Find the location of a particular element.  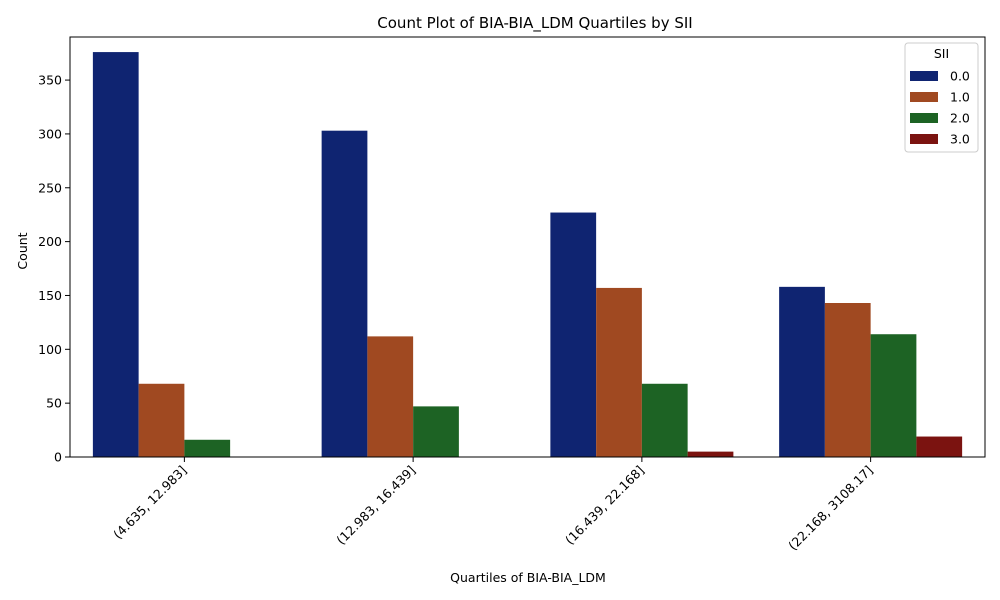

y-tick-label: 250 is located at coordinates (50, 187).